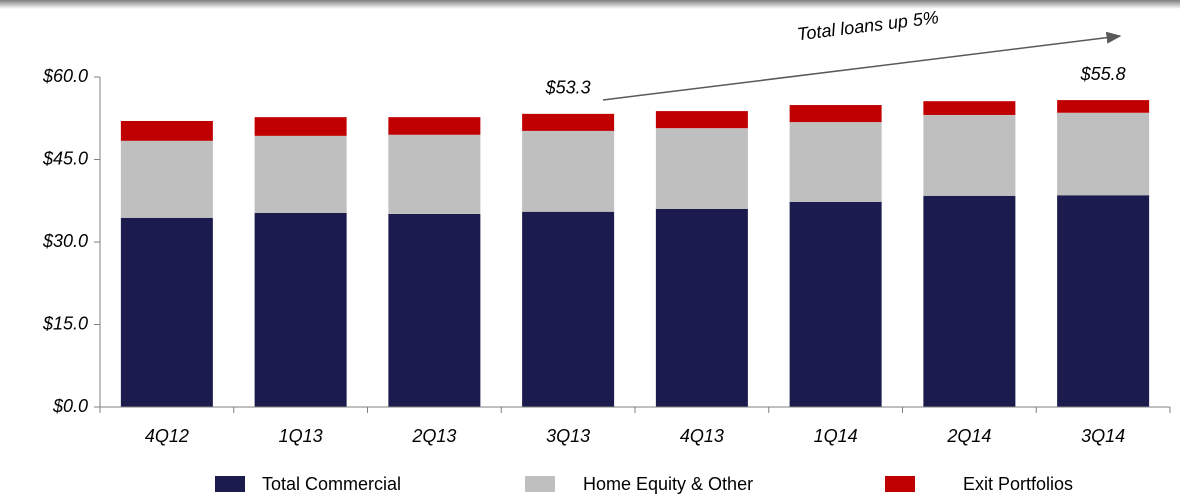 Image resolution: width=1180 pixels, height=496 pixels. I want to click on arrow-label: Total loans up 5%, so click(868, 25).